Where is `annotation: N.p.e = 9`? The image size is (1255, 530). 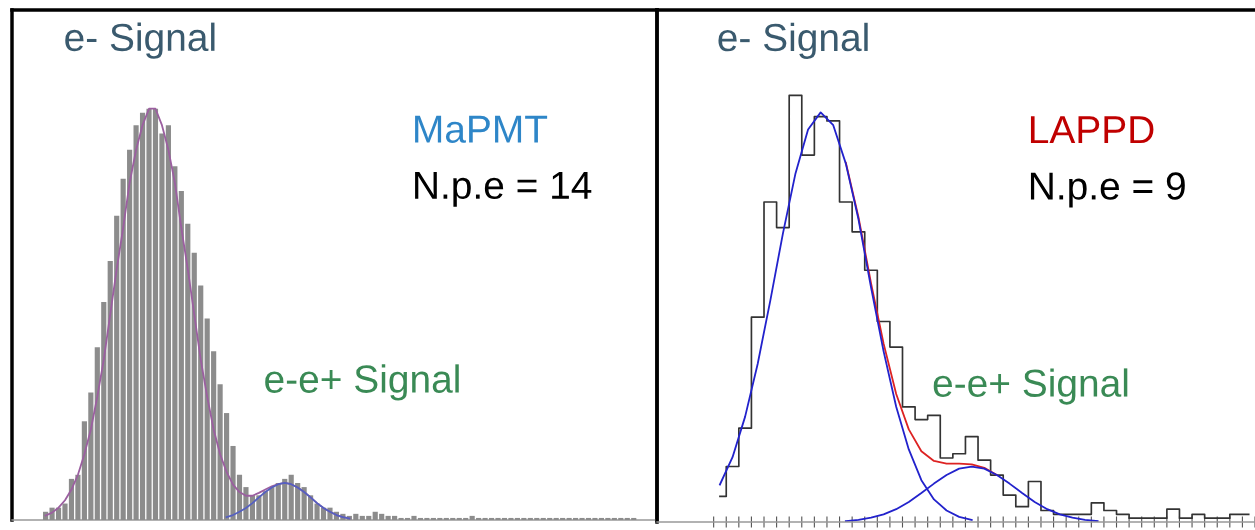 annotation: N.p.e = 9 is located at coordinates (1107, 190).